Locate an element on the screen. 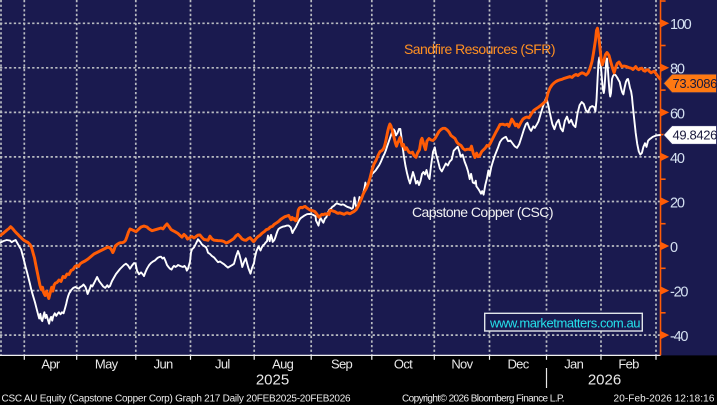  svg-text: -20 is located at coordinates (679, 293).